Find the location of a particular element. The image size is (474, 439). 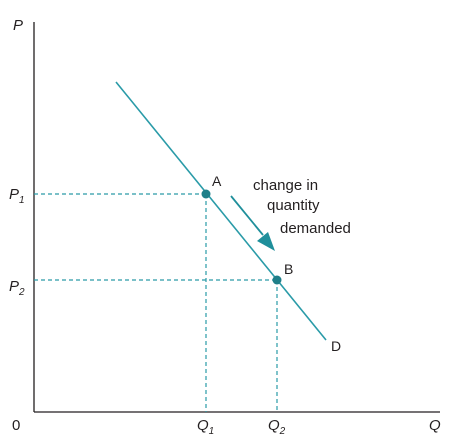

y-axis-label: P is located at coordinates (18, 25).